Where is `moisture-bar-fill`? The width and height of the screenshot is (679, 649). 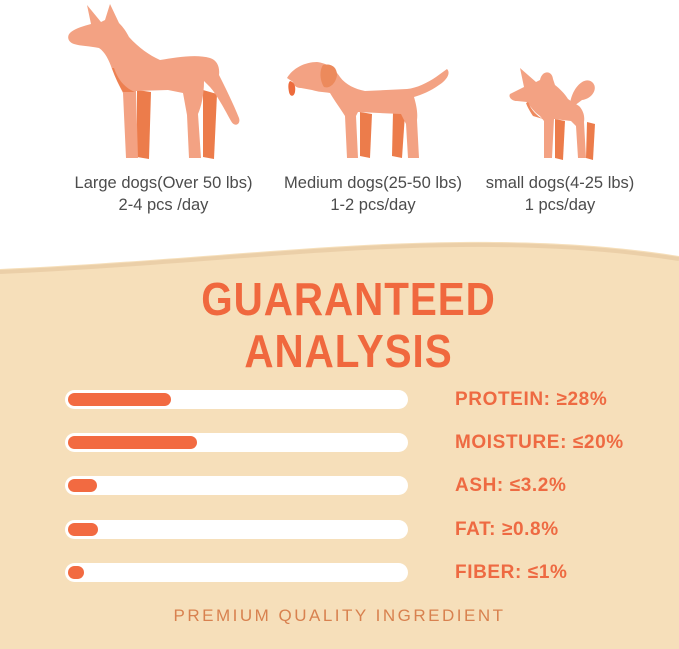 moisture-bar-fill is located at coordinates (132, 442).